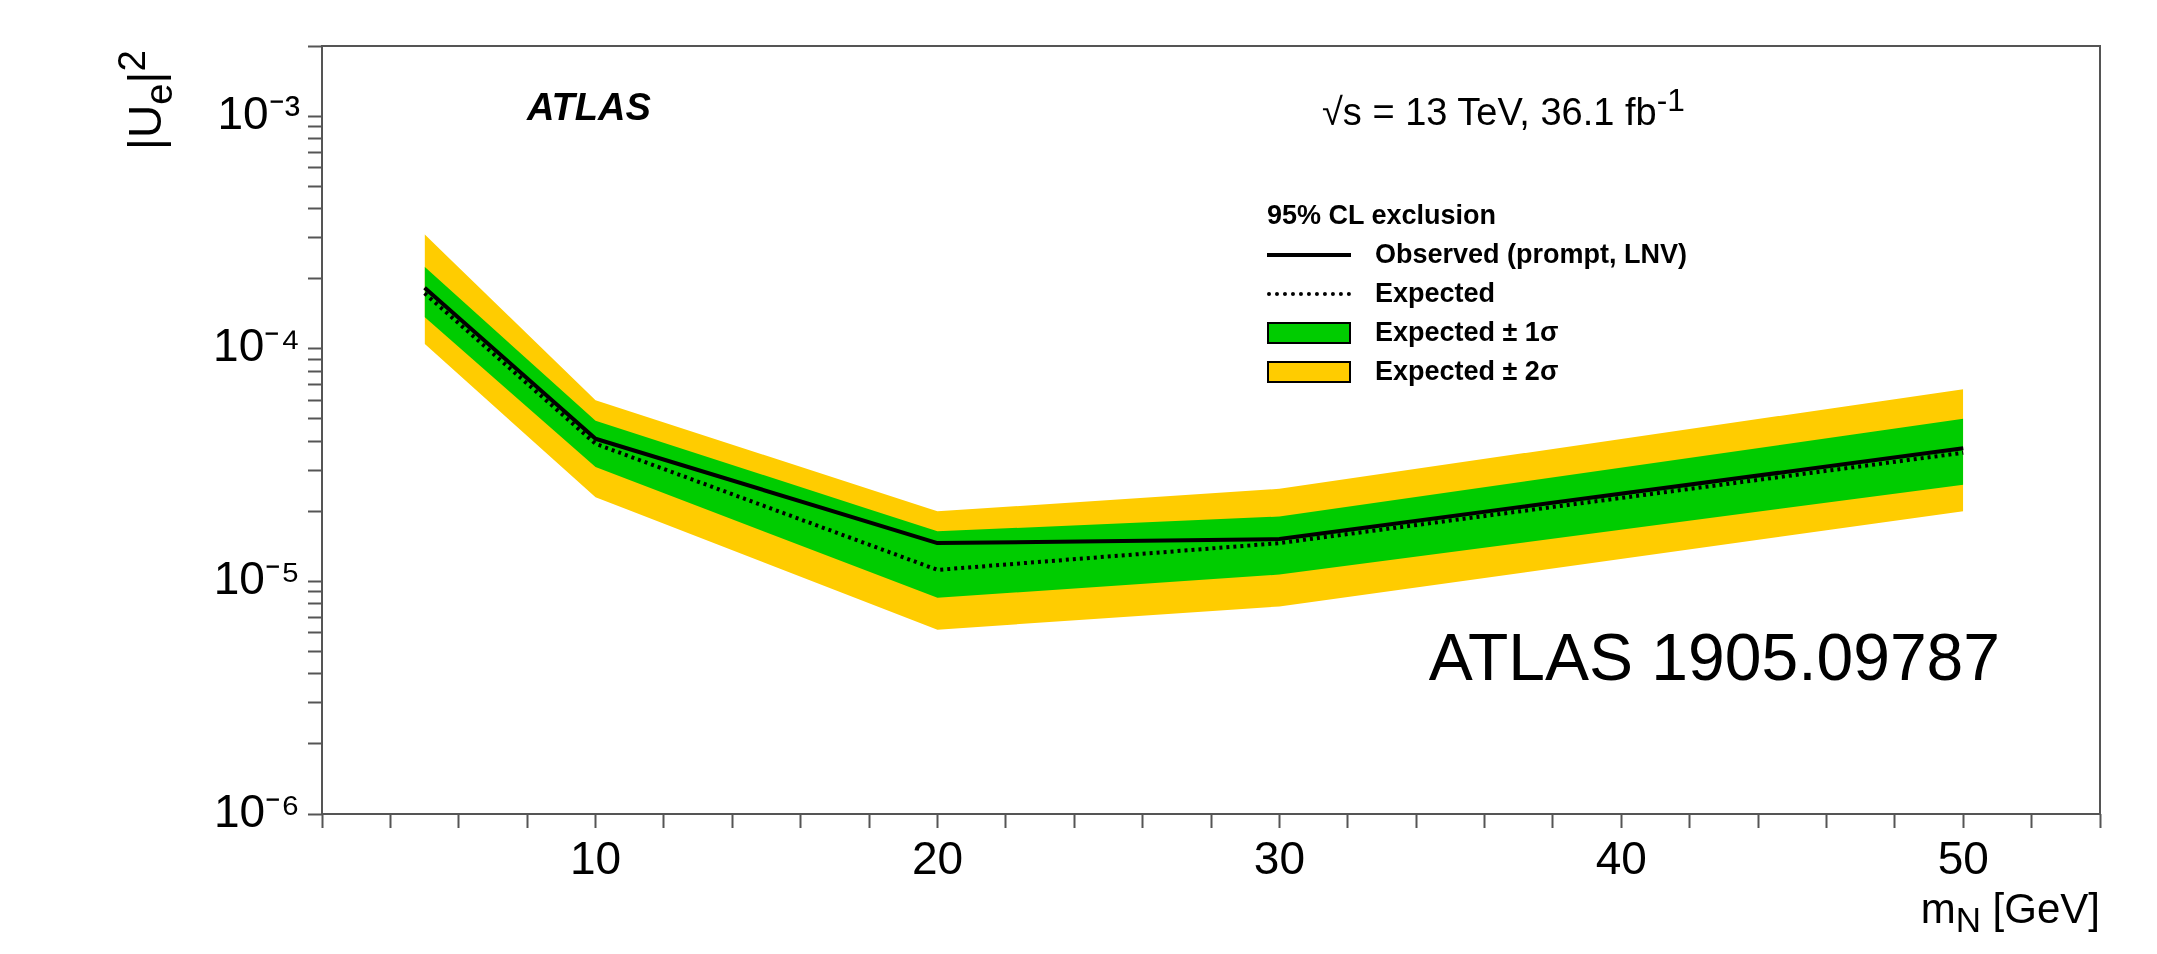 Image resolution: width=2157 pixels, height=954 pixels. I want to click on y-tick-label: 10⁻⁴, so click(256, 345).